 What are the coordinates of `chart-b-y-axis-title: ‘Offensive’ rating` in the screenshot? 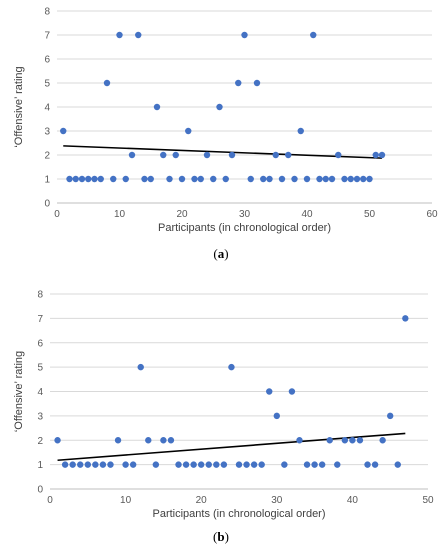 It's located at (19, 391).